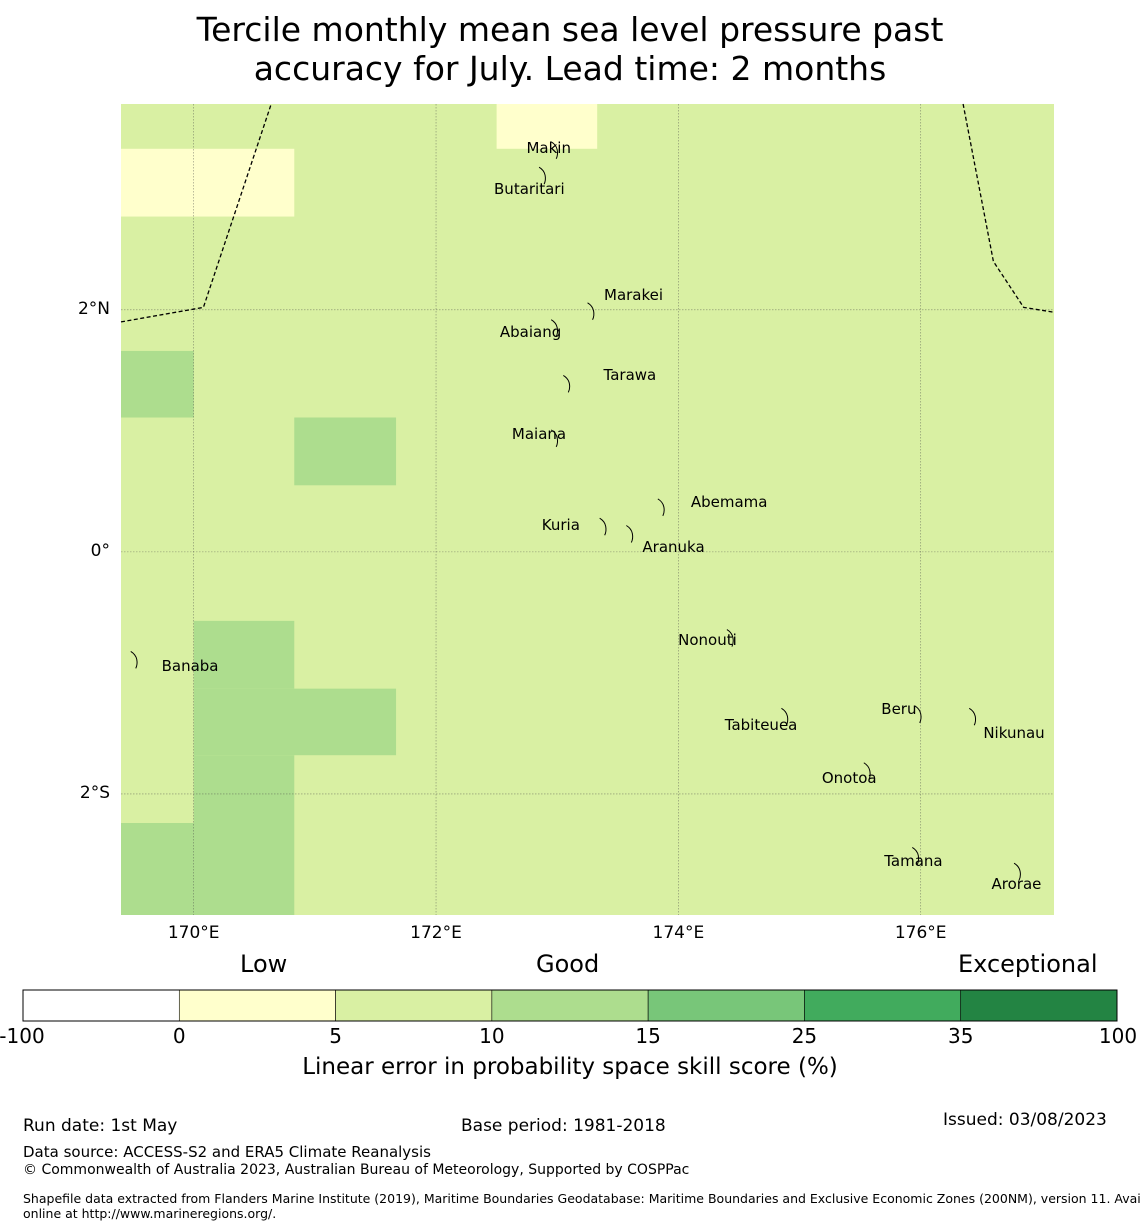 The image size is (1140, 1230). Describe the element at coordinates (134, 659) in the screenshot. I see `island-outline-banaba` at that location.